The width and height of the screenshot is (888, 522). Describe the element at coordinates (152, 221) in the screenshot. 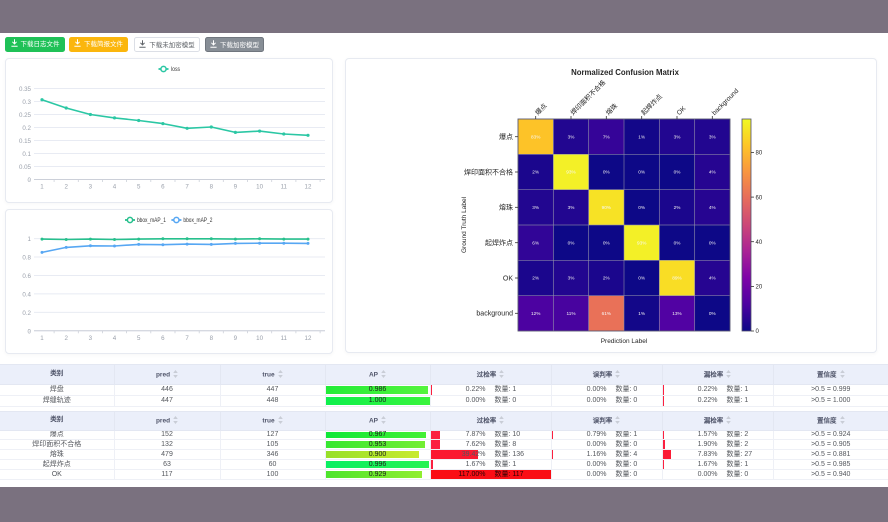

I see `svg-text: bbox_mAP_1` at that location.